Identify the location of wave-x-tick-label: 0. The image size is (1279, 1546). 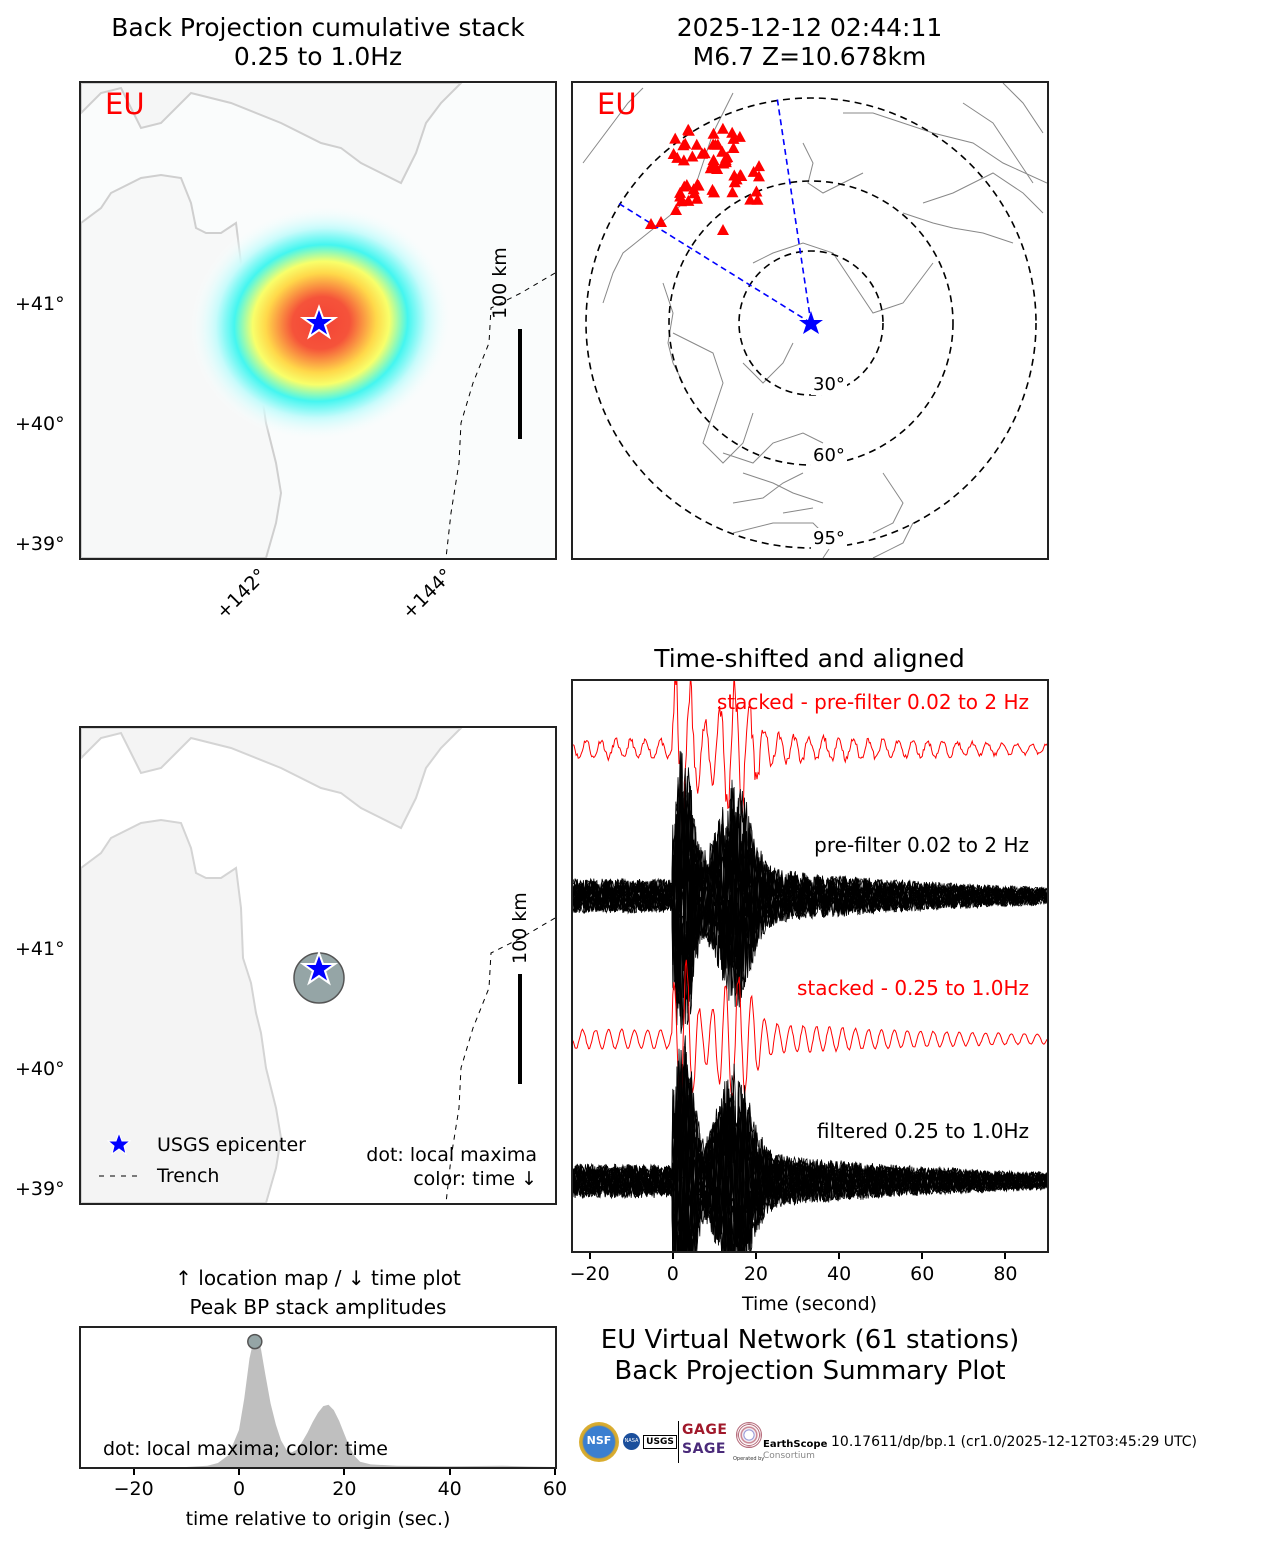
(672, 1274).